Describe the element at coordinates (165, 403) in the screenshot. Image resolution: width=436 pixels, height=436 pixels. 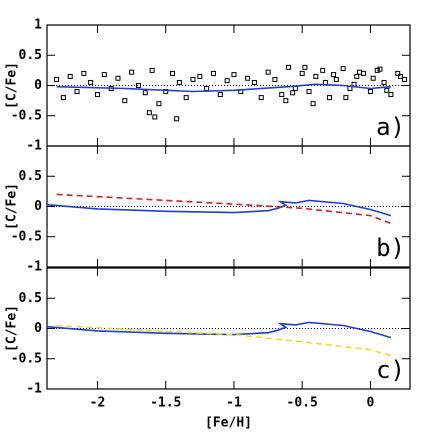
I see `x-tick-label: -1.5` at that location.